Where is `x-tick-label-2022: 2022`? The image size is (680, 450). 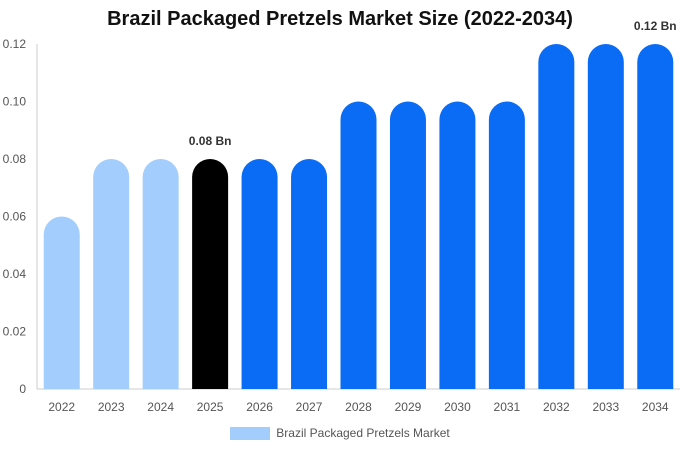 x-tick-label-2022: 2022 is located at coordinates (61, 407).